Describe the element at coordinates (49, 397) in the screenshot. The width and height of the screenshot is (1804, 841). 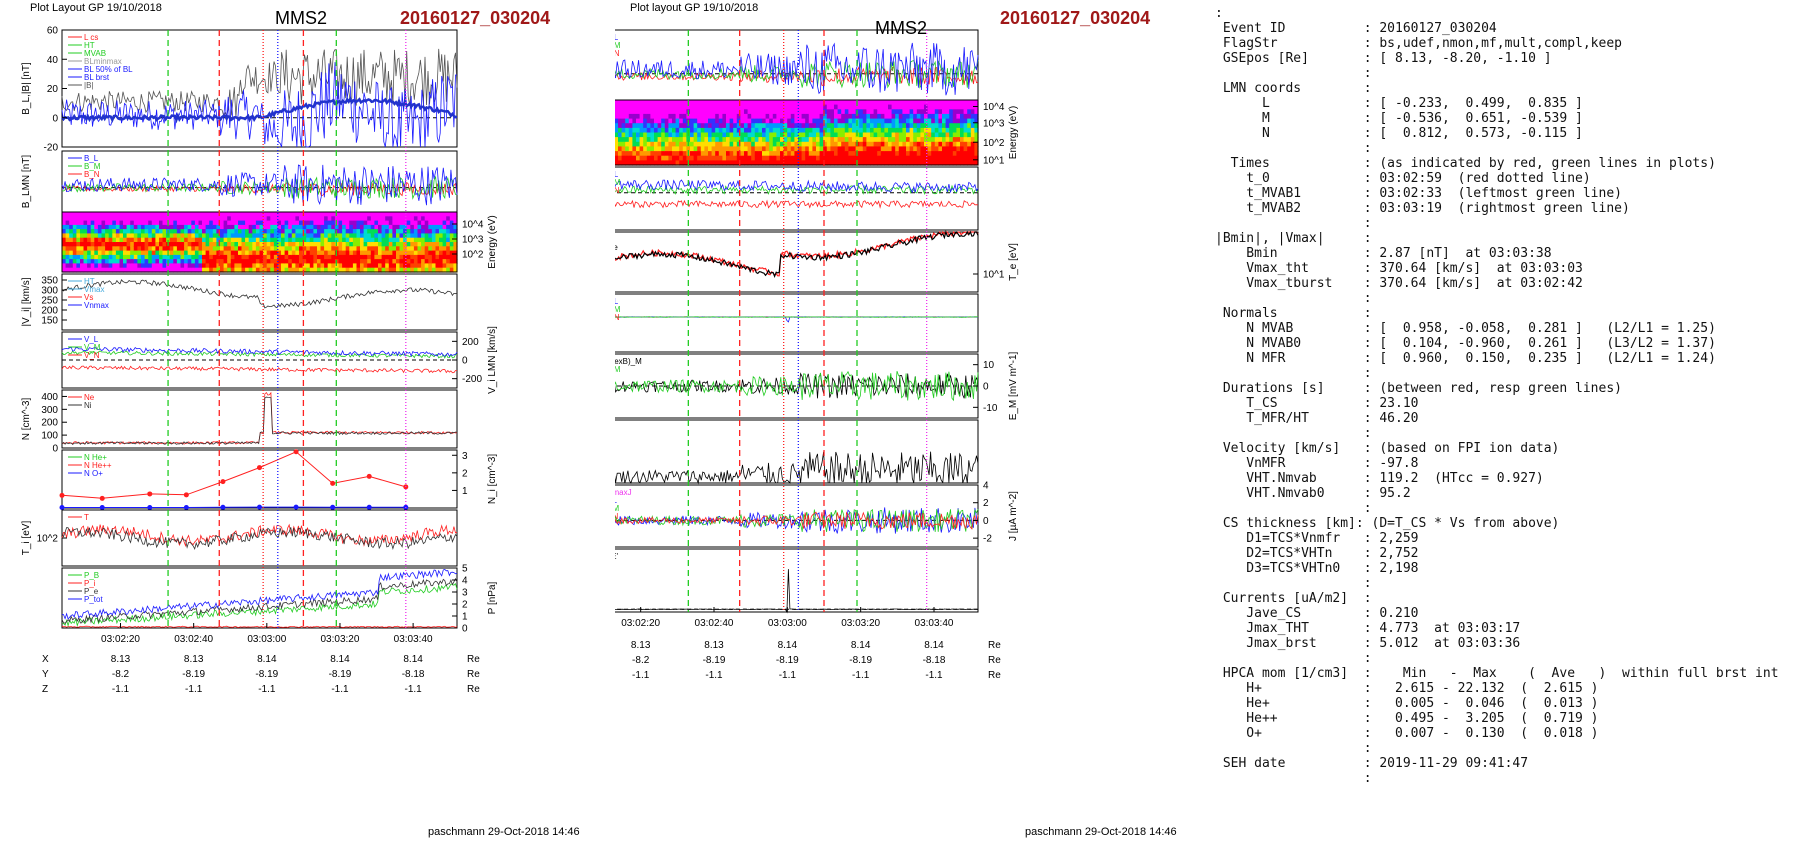
I see `y-tick-label: 400` at that location.